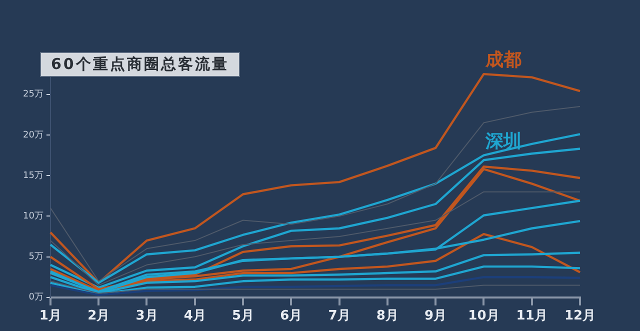 This screenshot has width=640, height=331. Describe the element at coordinates (291, 316) in the screenshot. I see `x-tick-label: 6月` at that location.